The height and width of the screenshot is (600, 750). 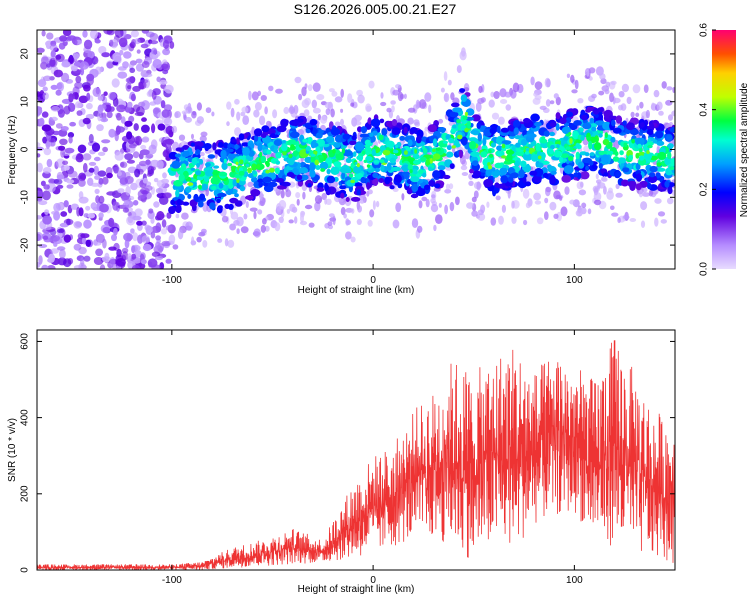 What do you see at coordinates (356, 290) in the screenshot?
I see `heatmap-x-axis-label: Height of straight line (km)` at bounding box center [356, 290].